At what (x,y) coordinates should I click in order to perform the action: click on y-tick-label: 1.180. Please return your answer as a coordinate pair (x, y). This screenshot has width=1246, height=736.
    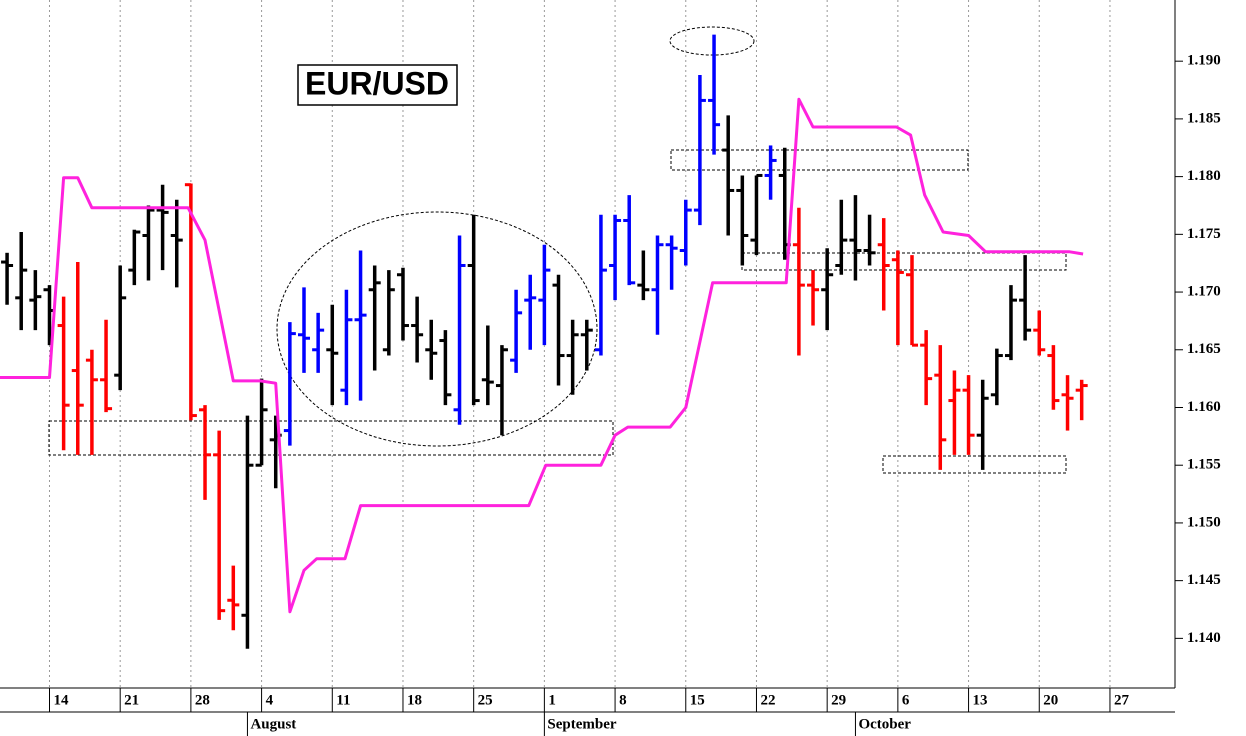
    Looking at the image, I should click on (1204, 176).